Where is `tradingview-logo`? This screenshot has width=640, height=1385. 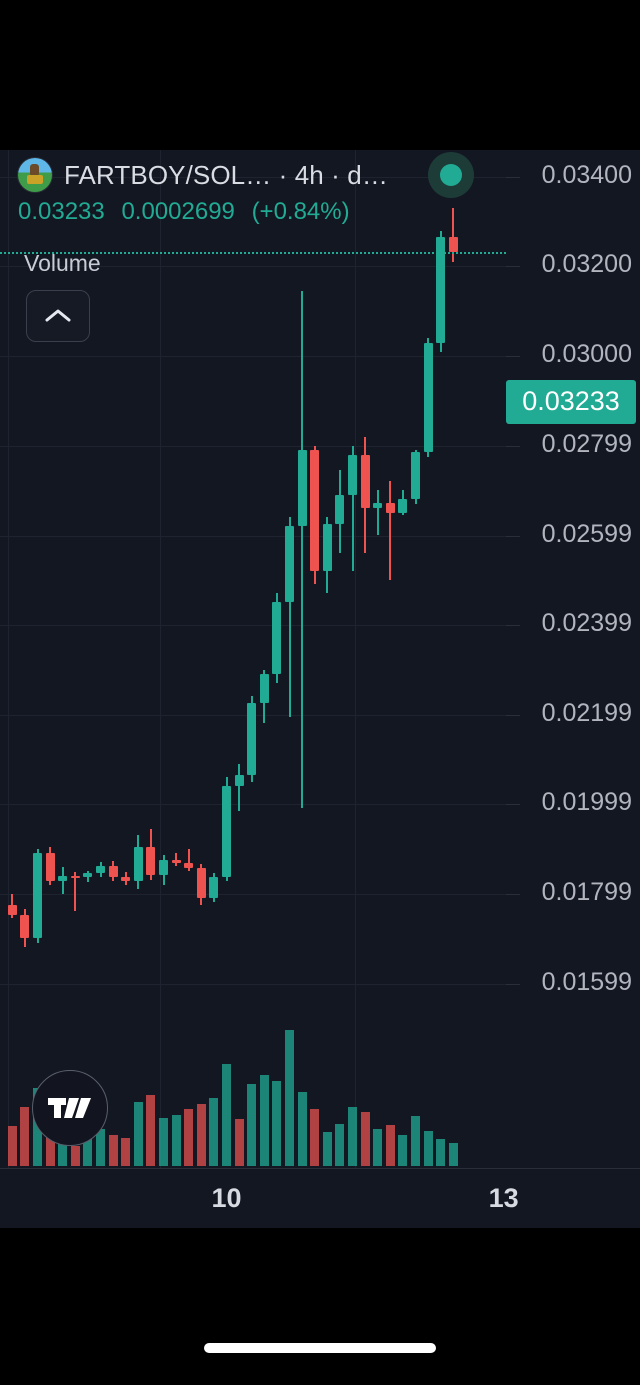
tradingview-logo is located at coordinates (70, 1108).